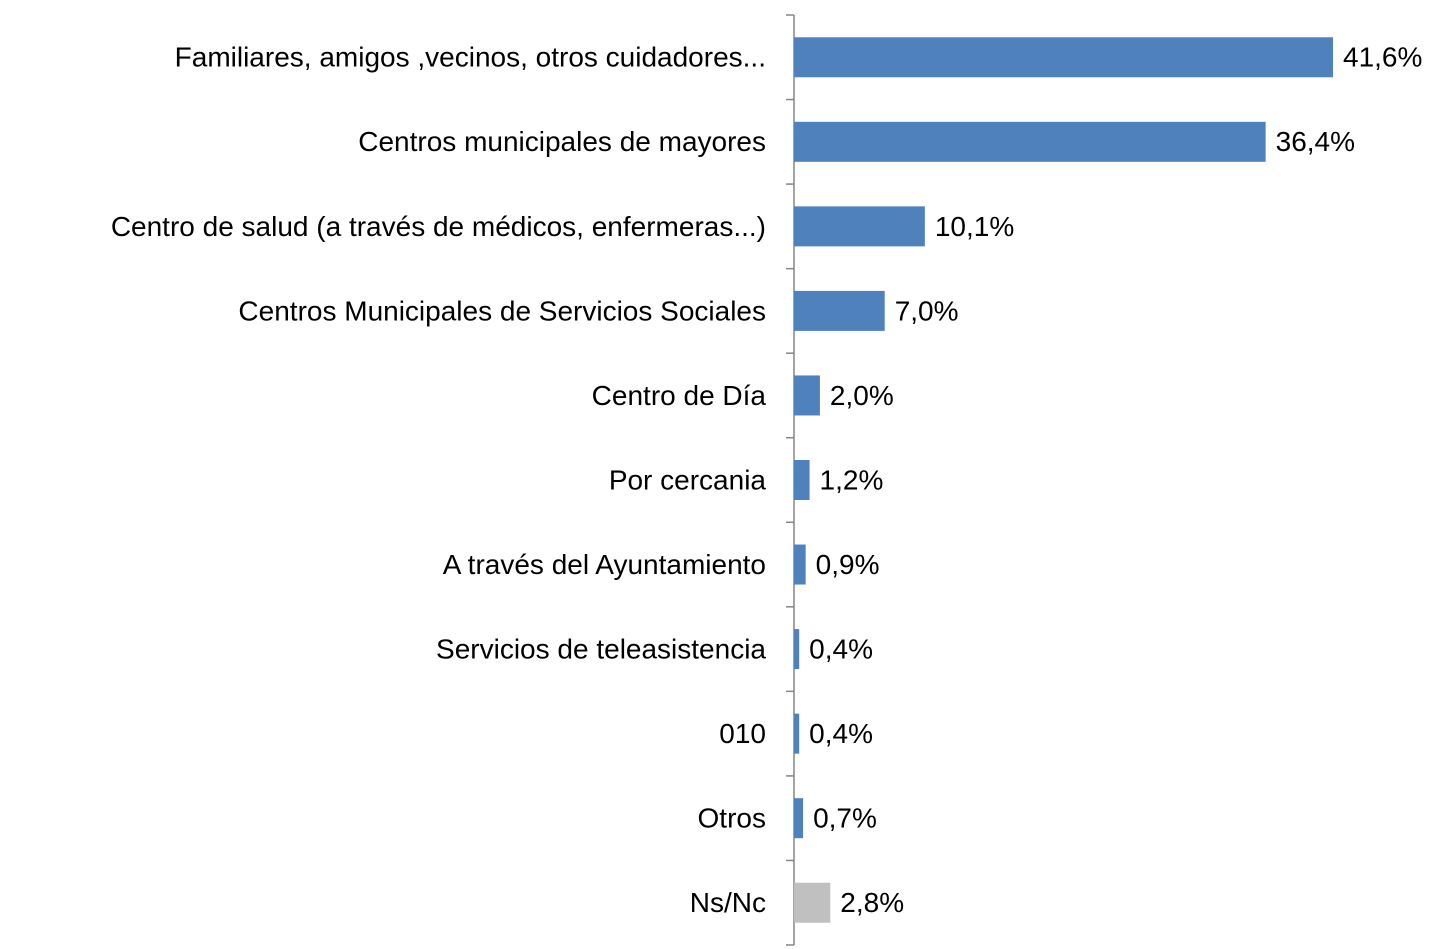 Image resolution: width=1446 pixels, height=949 pixels. I want to click on value-label: 36,4%, so click(1315, 141).